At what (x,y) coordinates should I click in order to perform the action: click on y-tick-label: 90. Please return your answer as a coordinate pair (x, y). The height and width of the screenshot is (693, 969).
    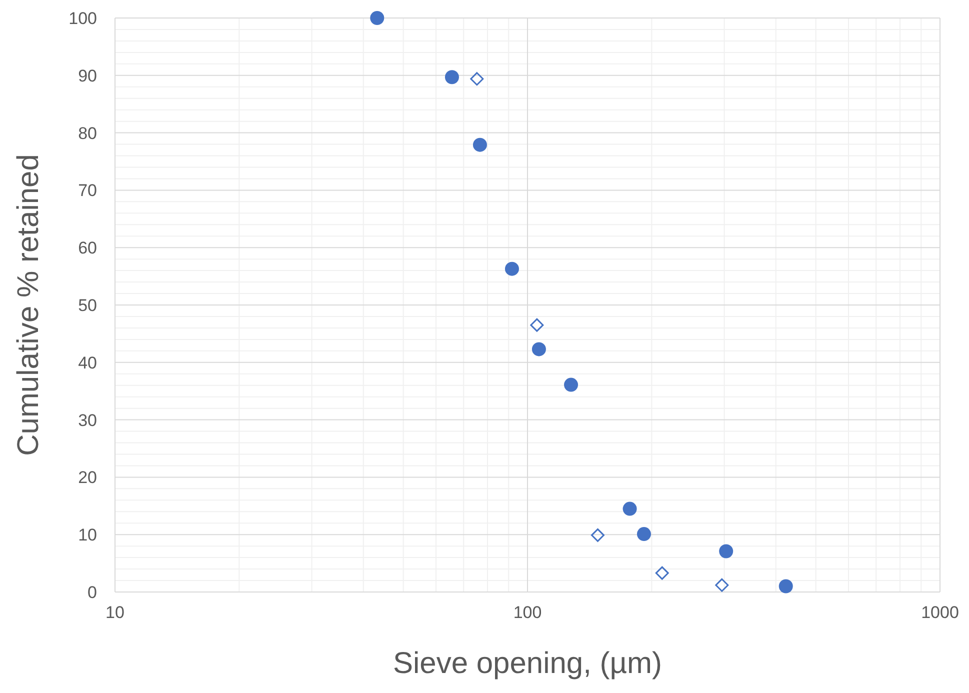
    Looking at the image, I should click on (87, 76).